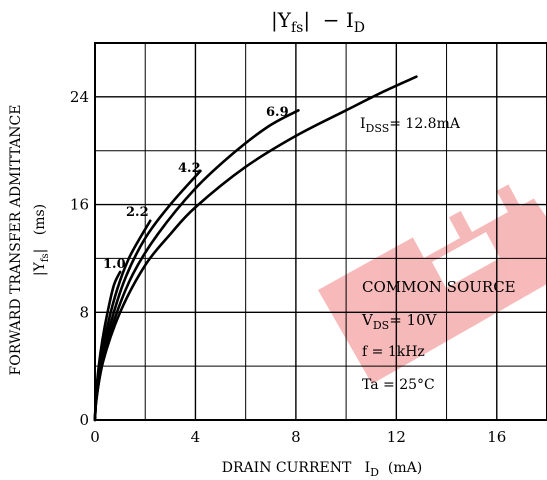 The image size is (547, 480). I want to click on vds-label: VDS= 10V, so click(399, 321).